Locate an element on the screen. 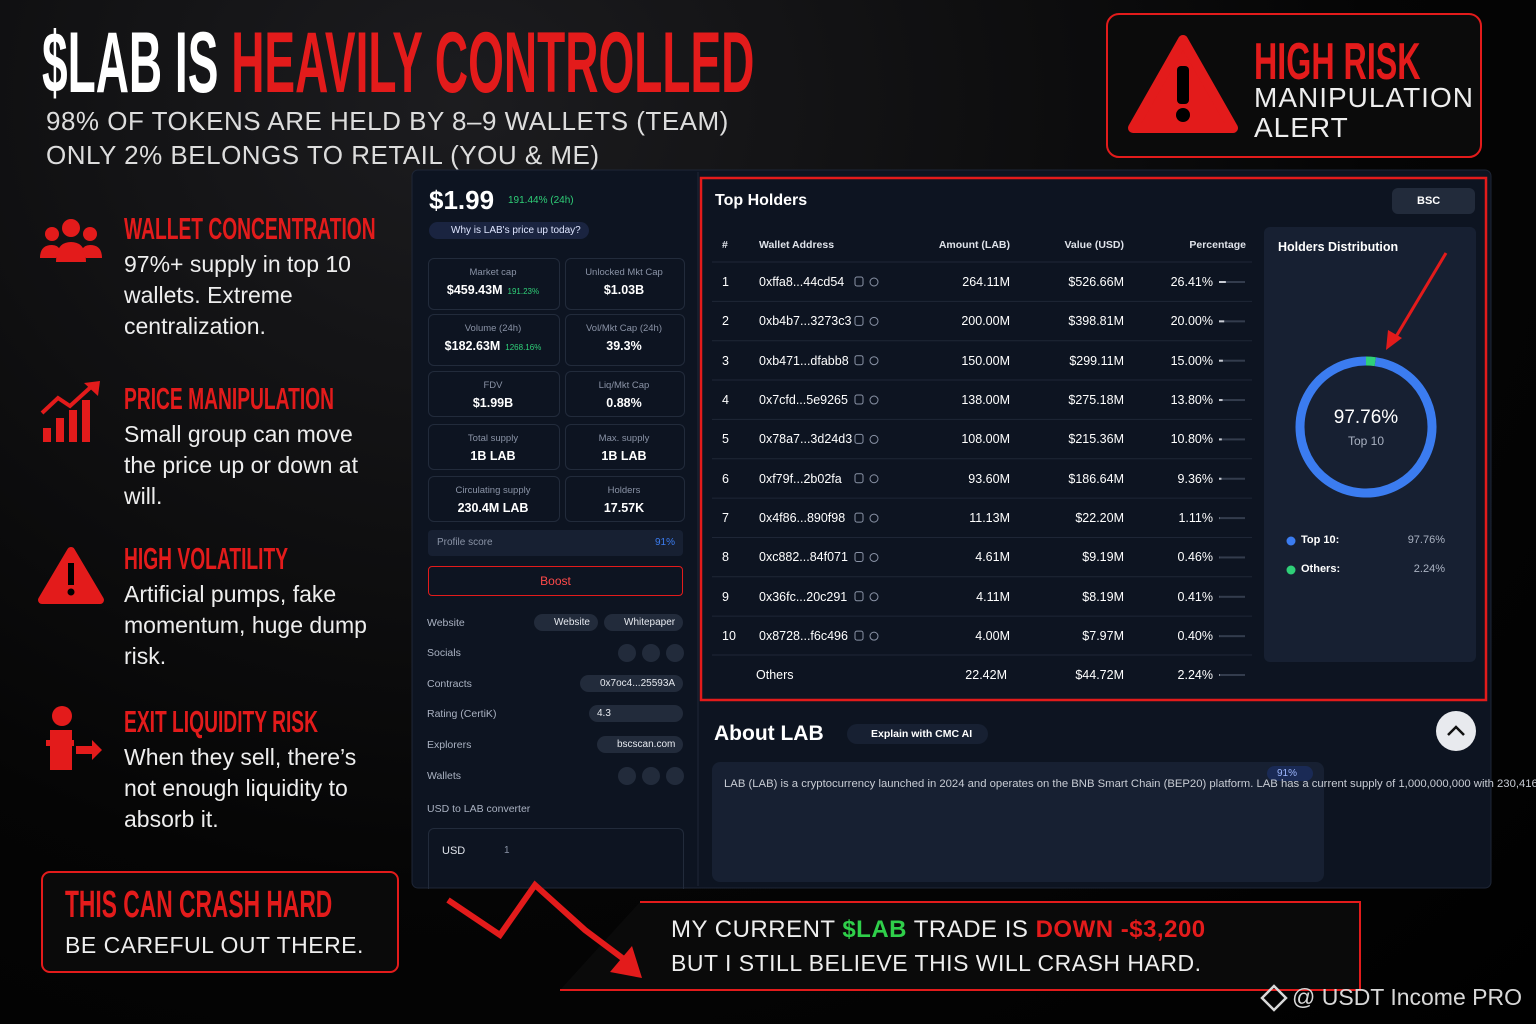 This screenshot has height=1024, width=1536. percentage: 2.24% is located at coordinates (1195, 675).